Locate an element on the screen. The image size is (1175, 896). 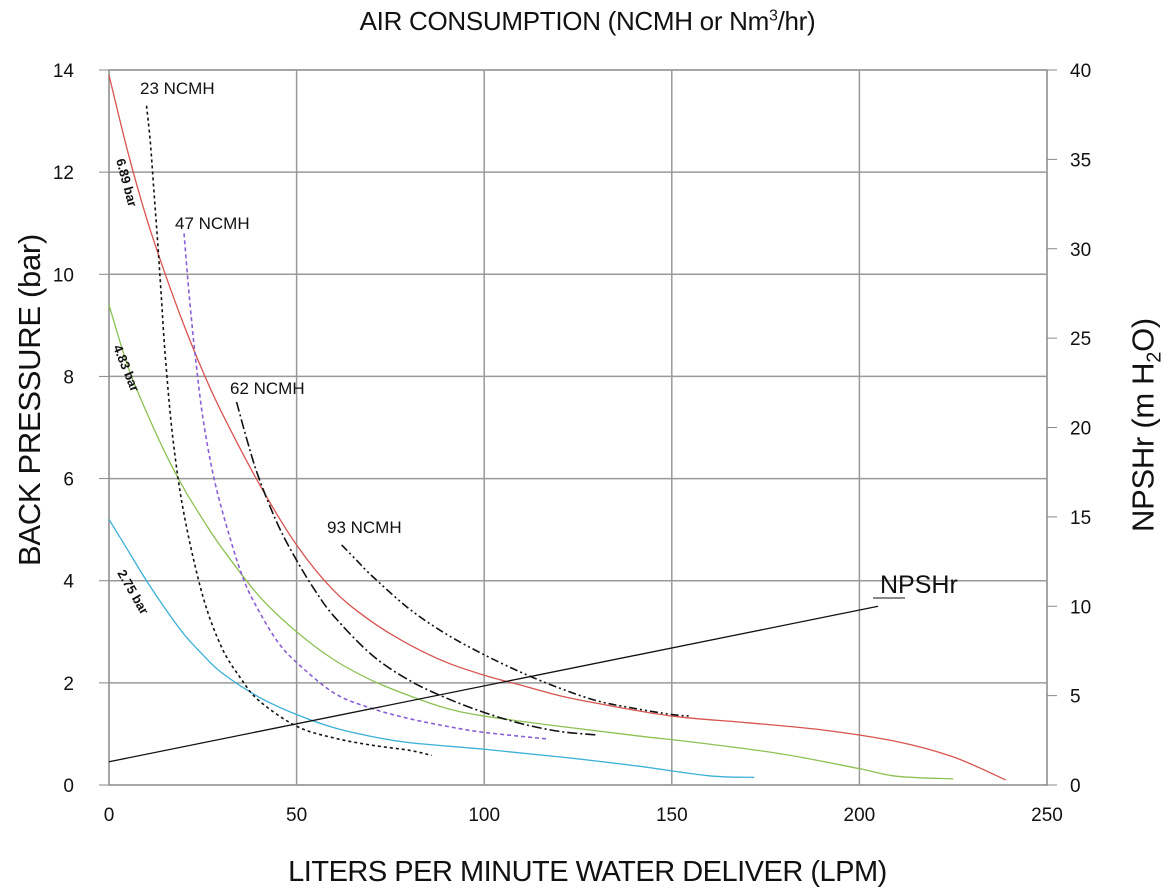
x-axis-label: LITERS PER MINUTE WATER DELIVER (LPM) is located at coordinates (587, 872).